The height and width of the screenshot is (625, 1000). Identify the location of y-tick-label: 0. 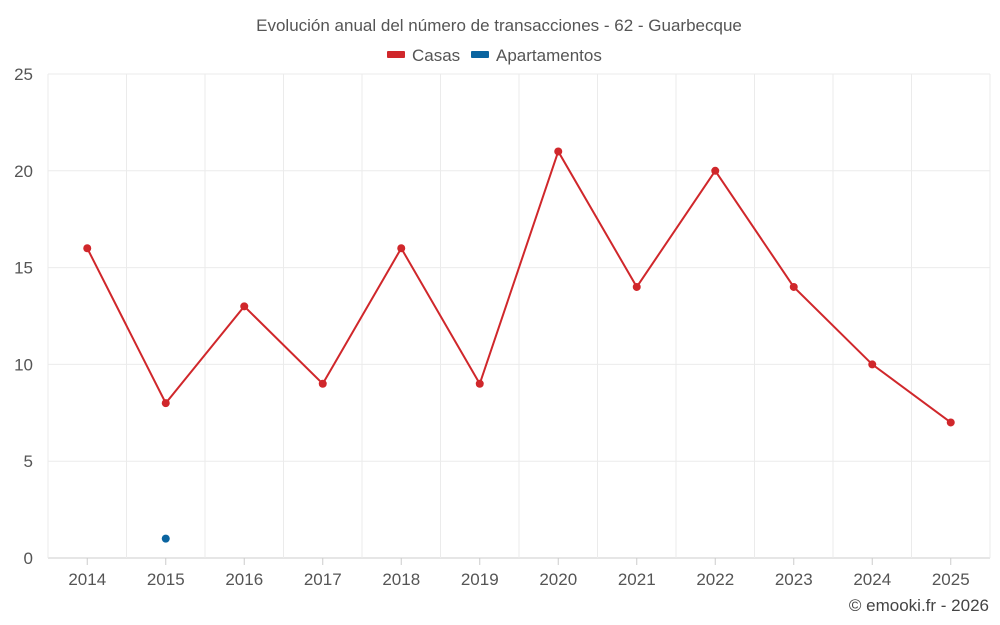
(28, 558).